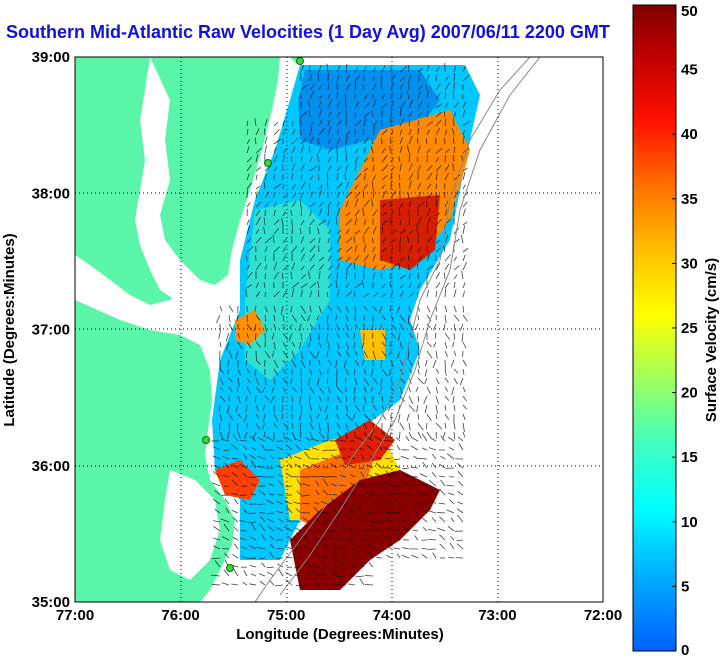 The width and height of the screenshot is (724, 659). Describe the element at coordinates (51, 57) in the screenshot. I see `y-tick-label: 39:00` at that location.